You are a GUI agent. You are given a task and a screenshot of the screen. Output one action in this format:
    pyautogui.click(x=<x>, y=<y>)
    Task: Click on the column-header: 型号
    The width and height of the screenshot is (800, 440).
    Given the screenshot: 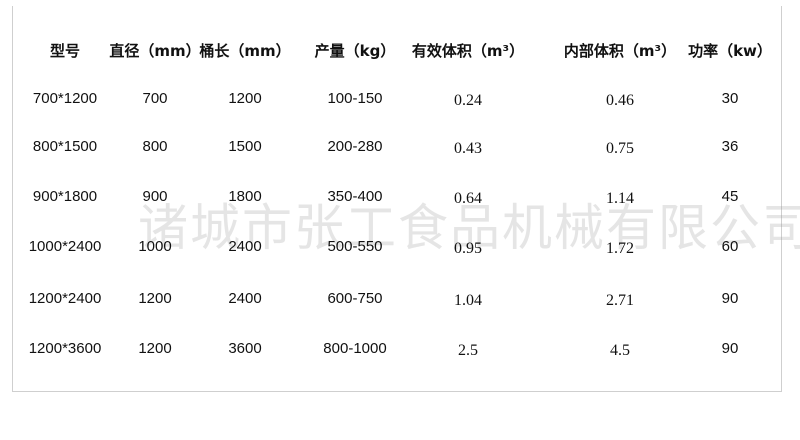 What is the action you would take?
    pyautogui.click(x=65, y=51)
    